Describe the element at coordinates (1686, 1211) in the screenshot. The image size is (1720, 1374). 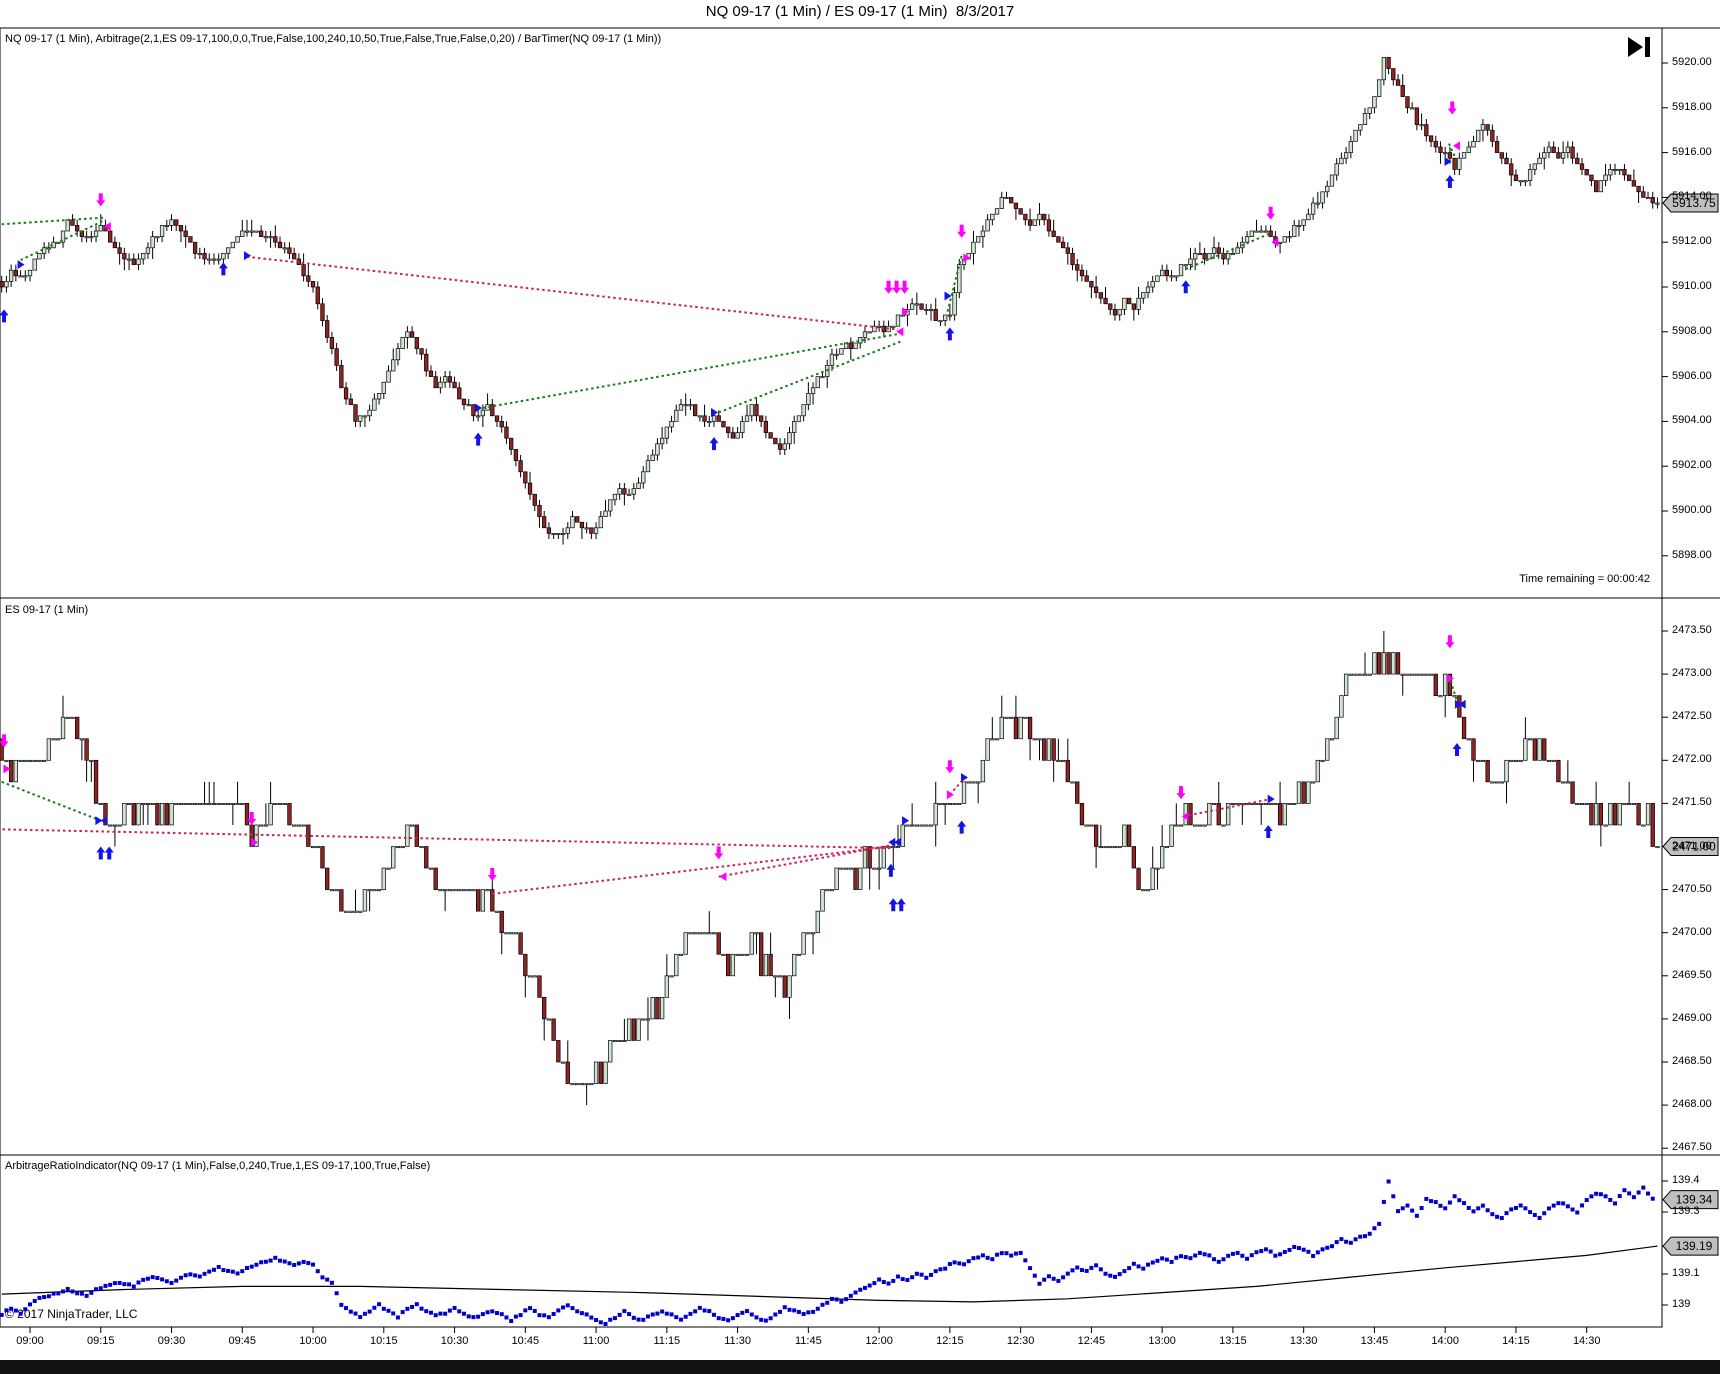
I see `price-tick-label: 139.3` at that location.